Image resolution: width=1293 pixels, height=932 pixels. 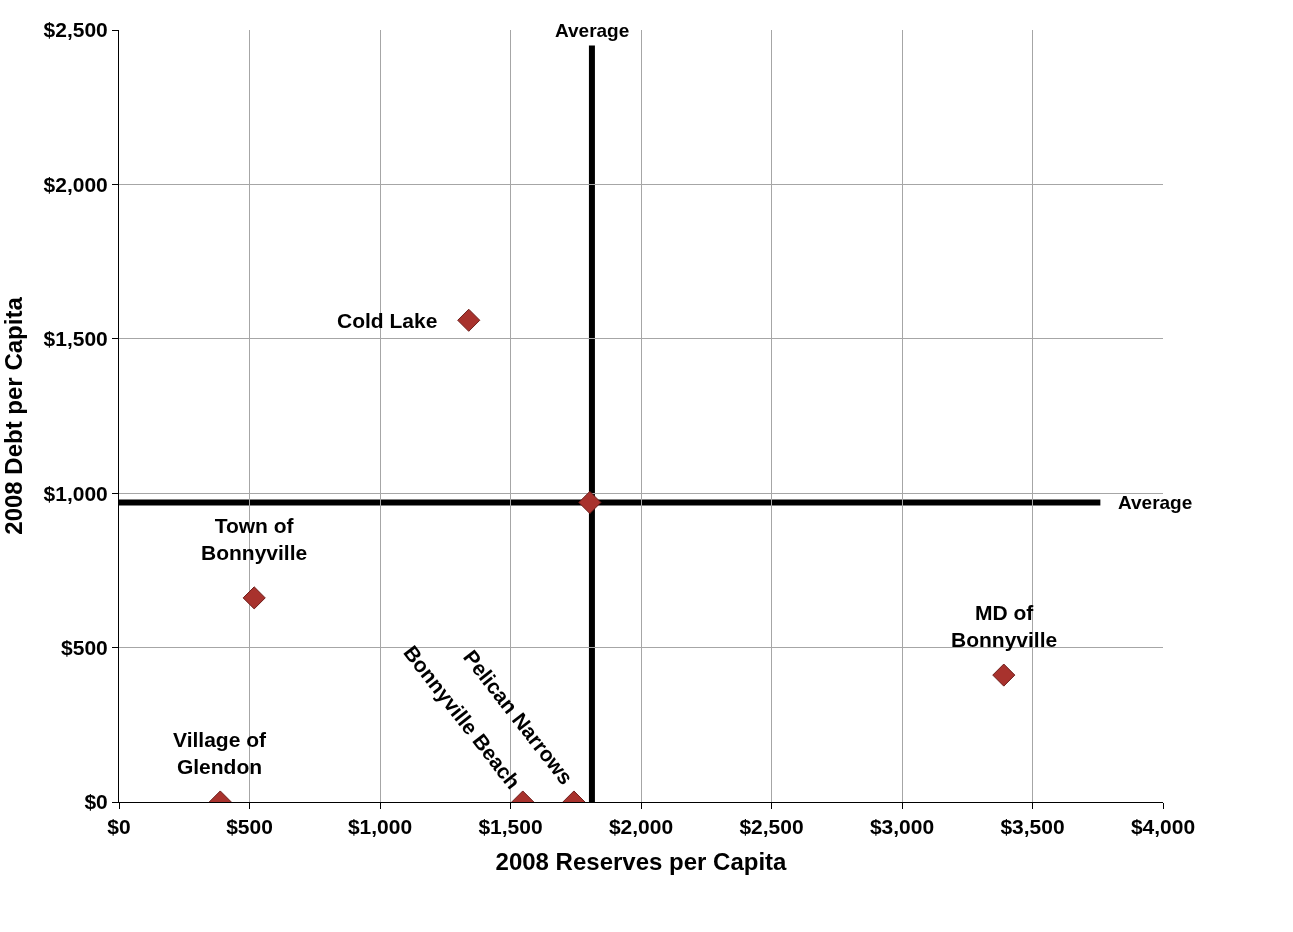 What do you see at coordinates (387, 320) in the screenshot?
I see `annotation: Cold Lake` at bounding box center [387, 320].